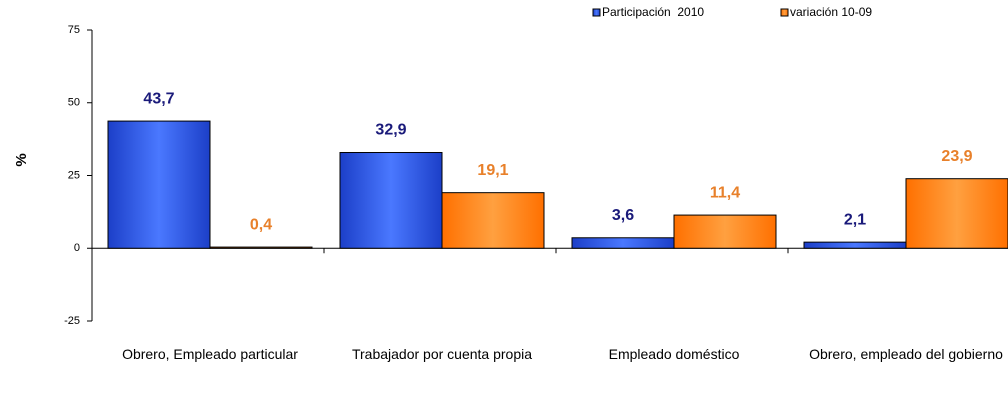 This screenshot has width=1008, height=412. I want to click on y-tick-label: 75, so click(74, 30).